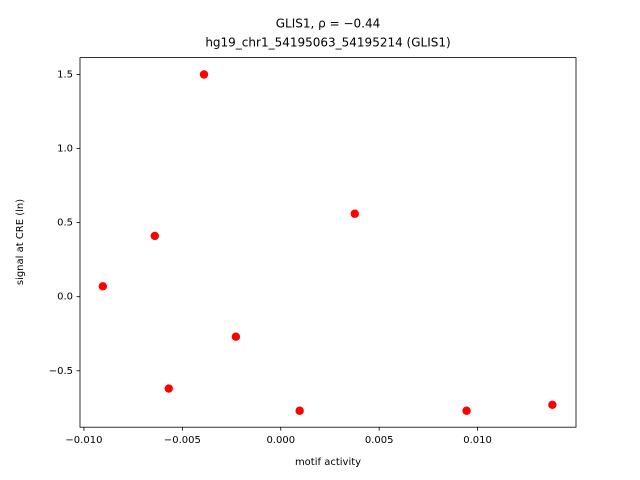 The image size is (640, 480). I want to click on x-tick-label: 0.000, so click(280, 440).